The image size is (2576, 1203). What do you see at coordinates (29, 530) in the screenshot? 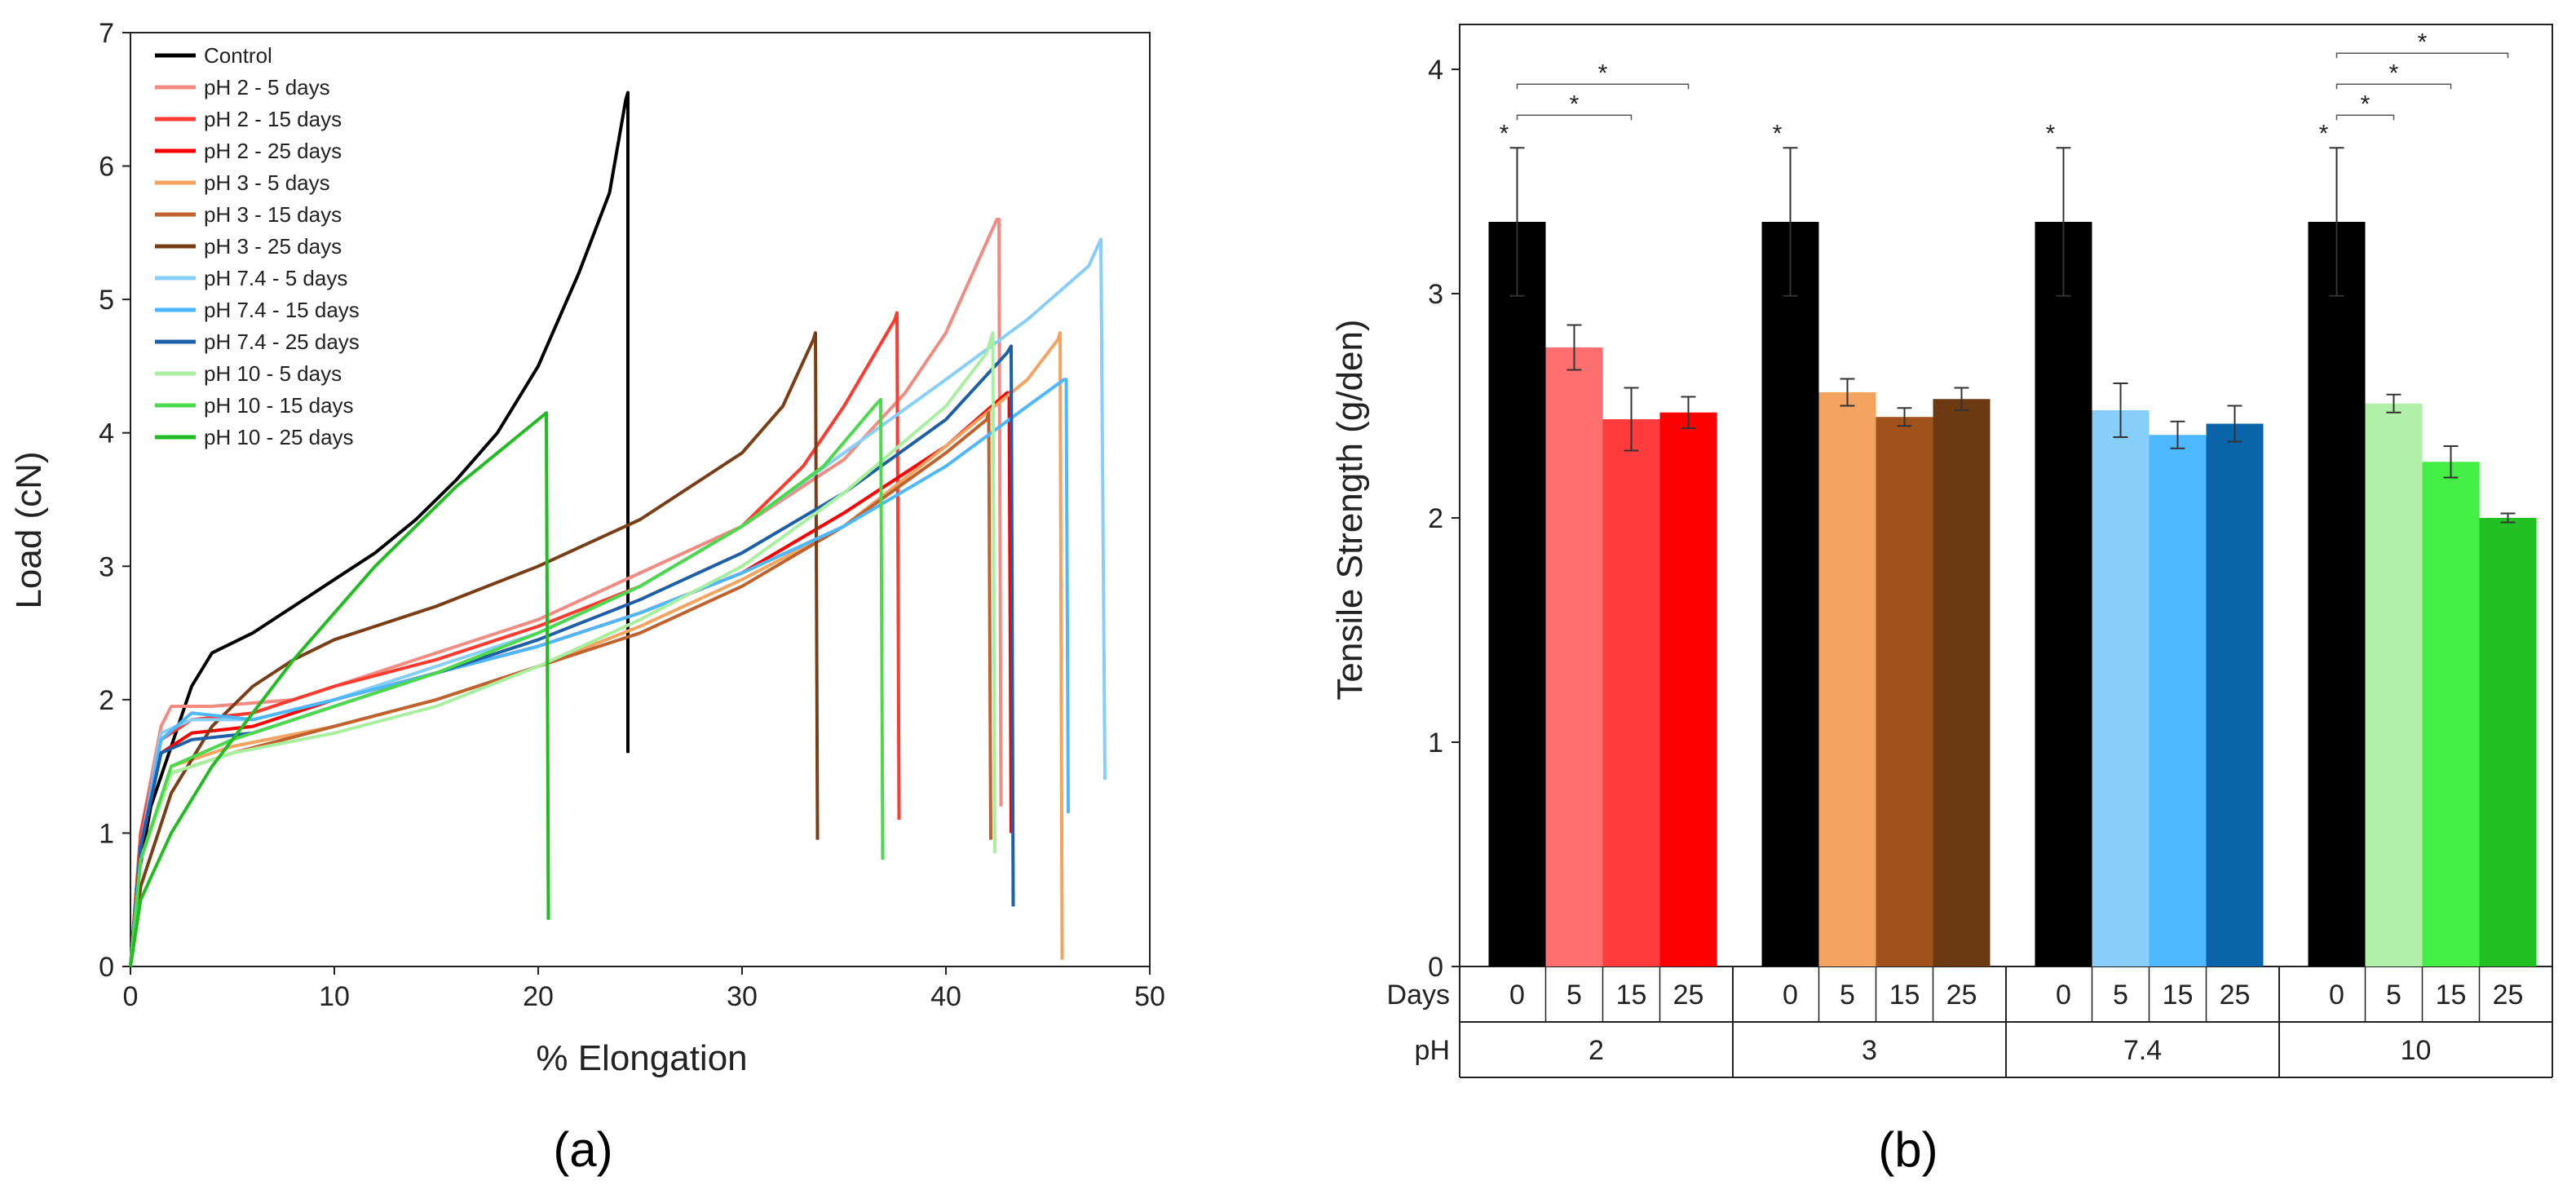
I see `y-axis-label: Load (cN)` at bounding box center [29, 530].